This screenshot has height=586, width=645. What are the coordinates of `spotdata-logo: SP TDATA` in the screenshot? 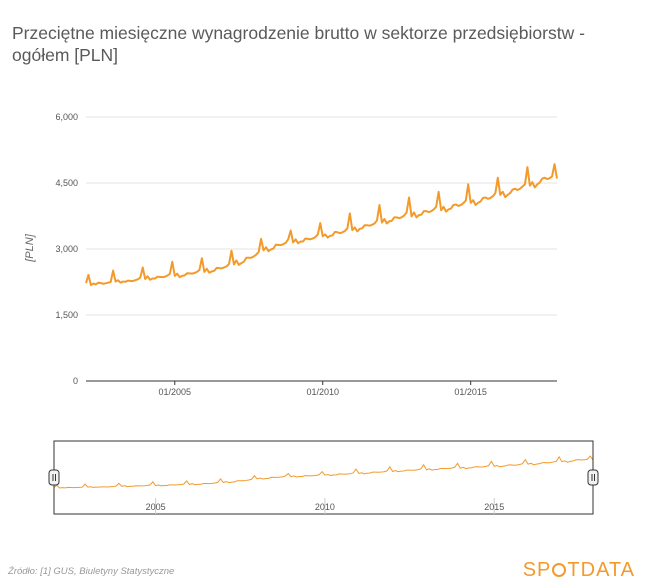 It's located at (578, 570).